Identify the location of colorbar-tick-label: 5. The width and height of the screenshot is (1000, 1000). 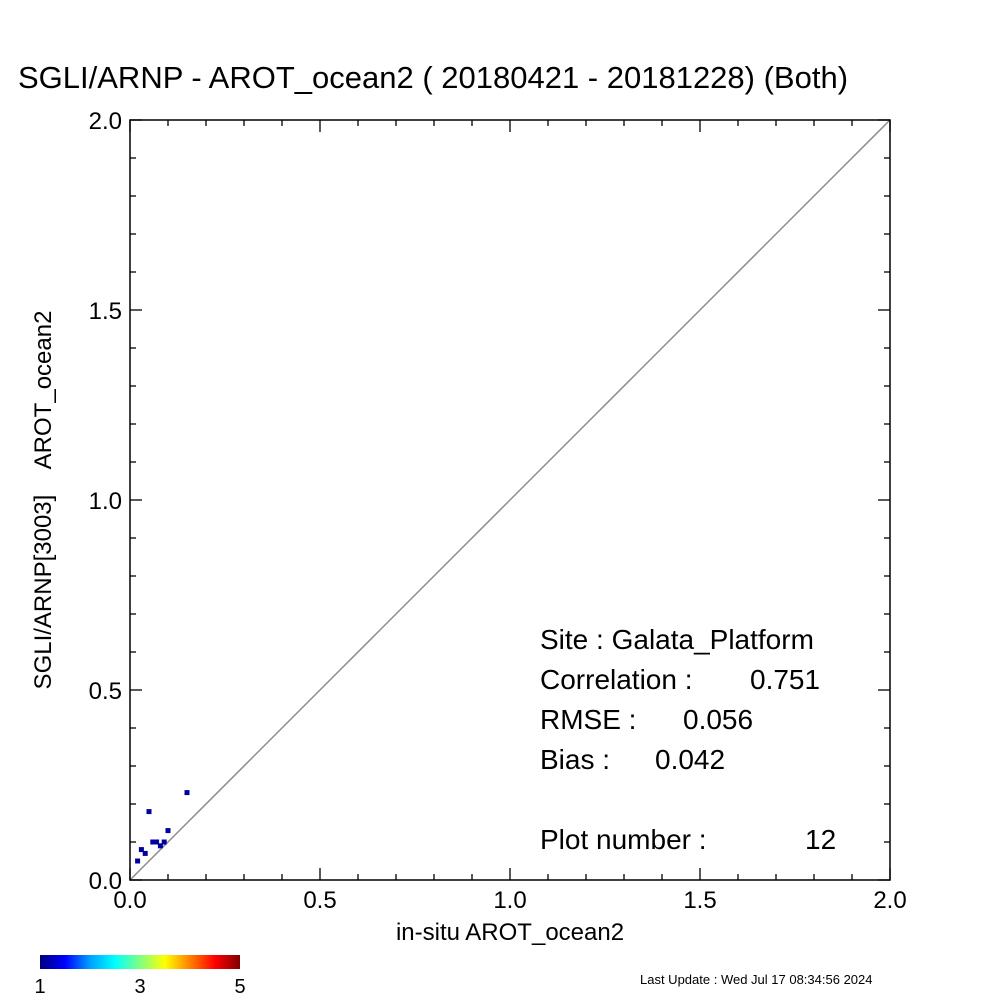
(239, 987).